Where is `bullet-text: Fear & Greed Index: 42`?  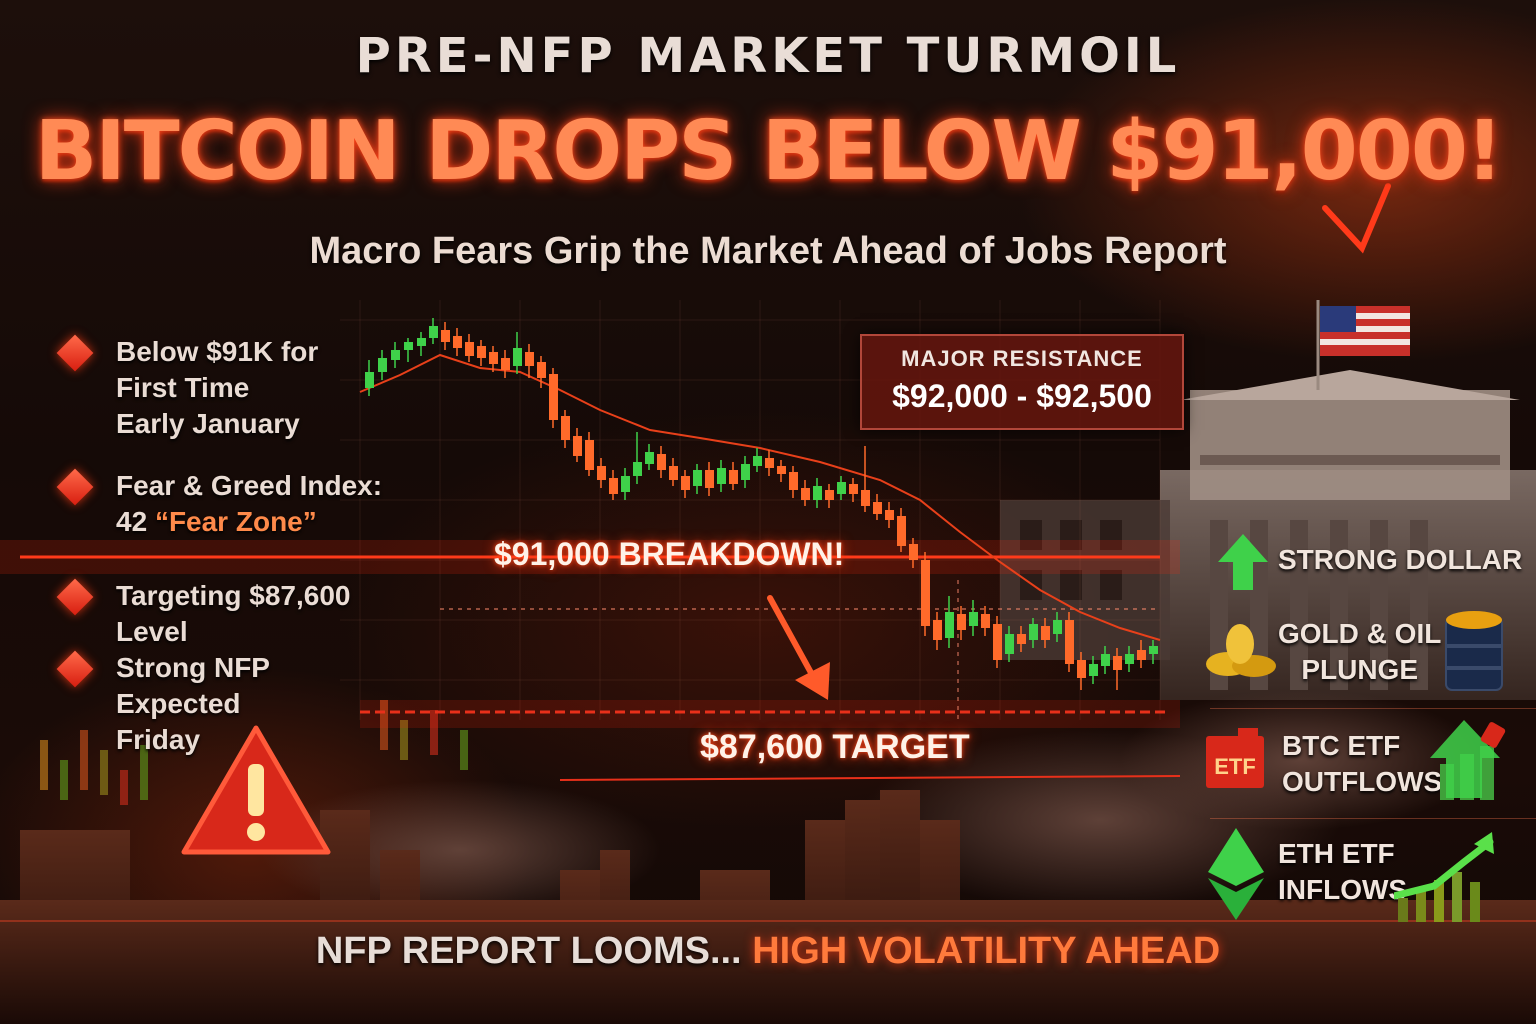
bullet-text: Fear & Greed Index: 42 is located at coordinates (249, 503).